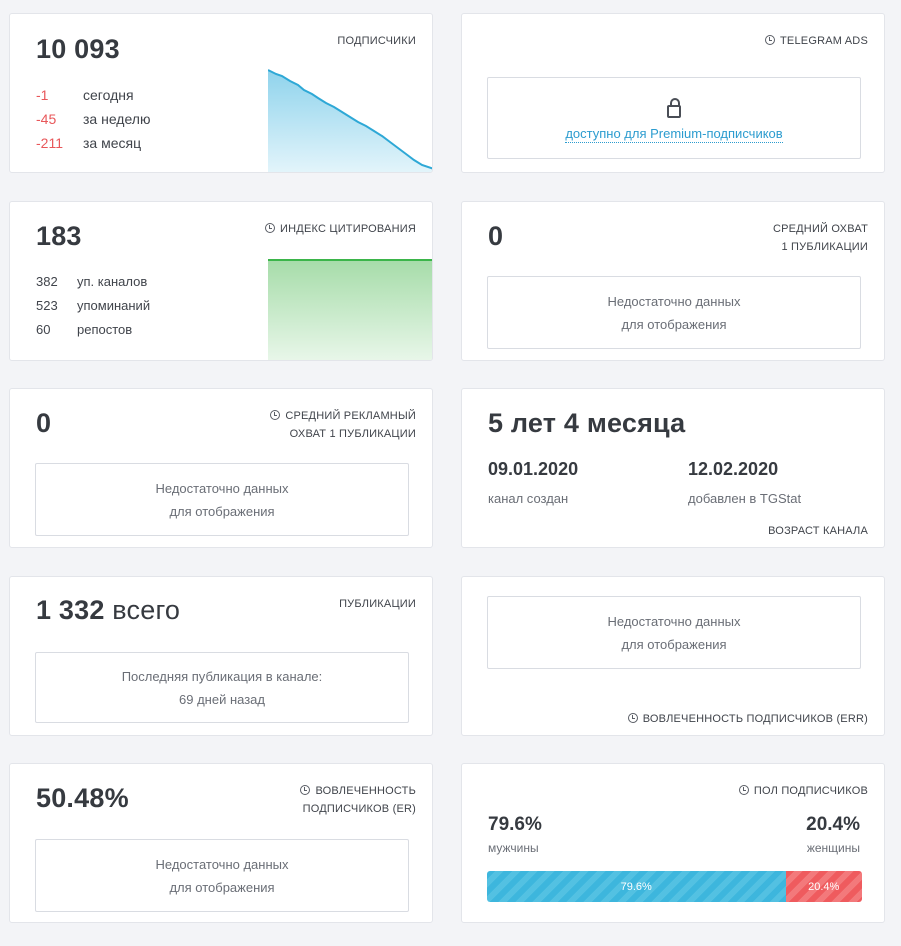  I want to click on citation-total: 183, so click(59, 236).